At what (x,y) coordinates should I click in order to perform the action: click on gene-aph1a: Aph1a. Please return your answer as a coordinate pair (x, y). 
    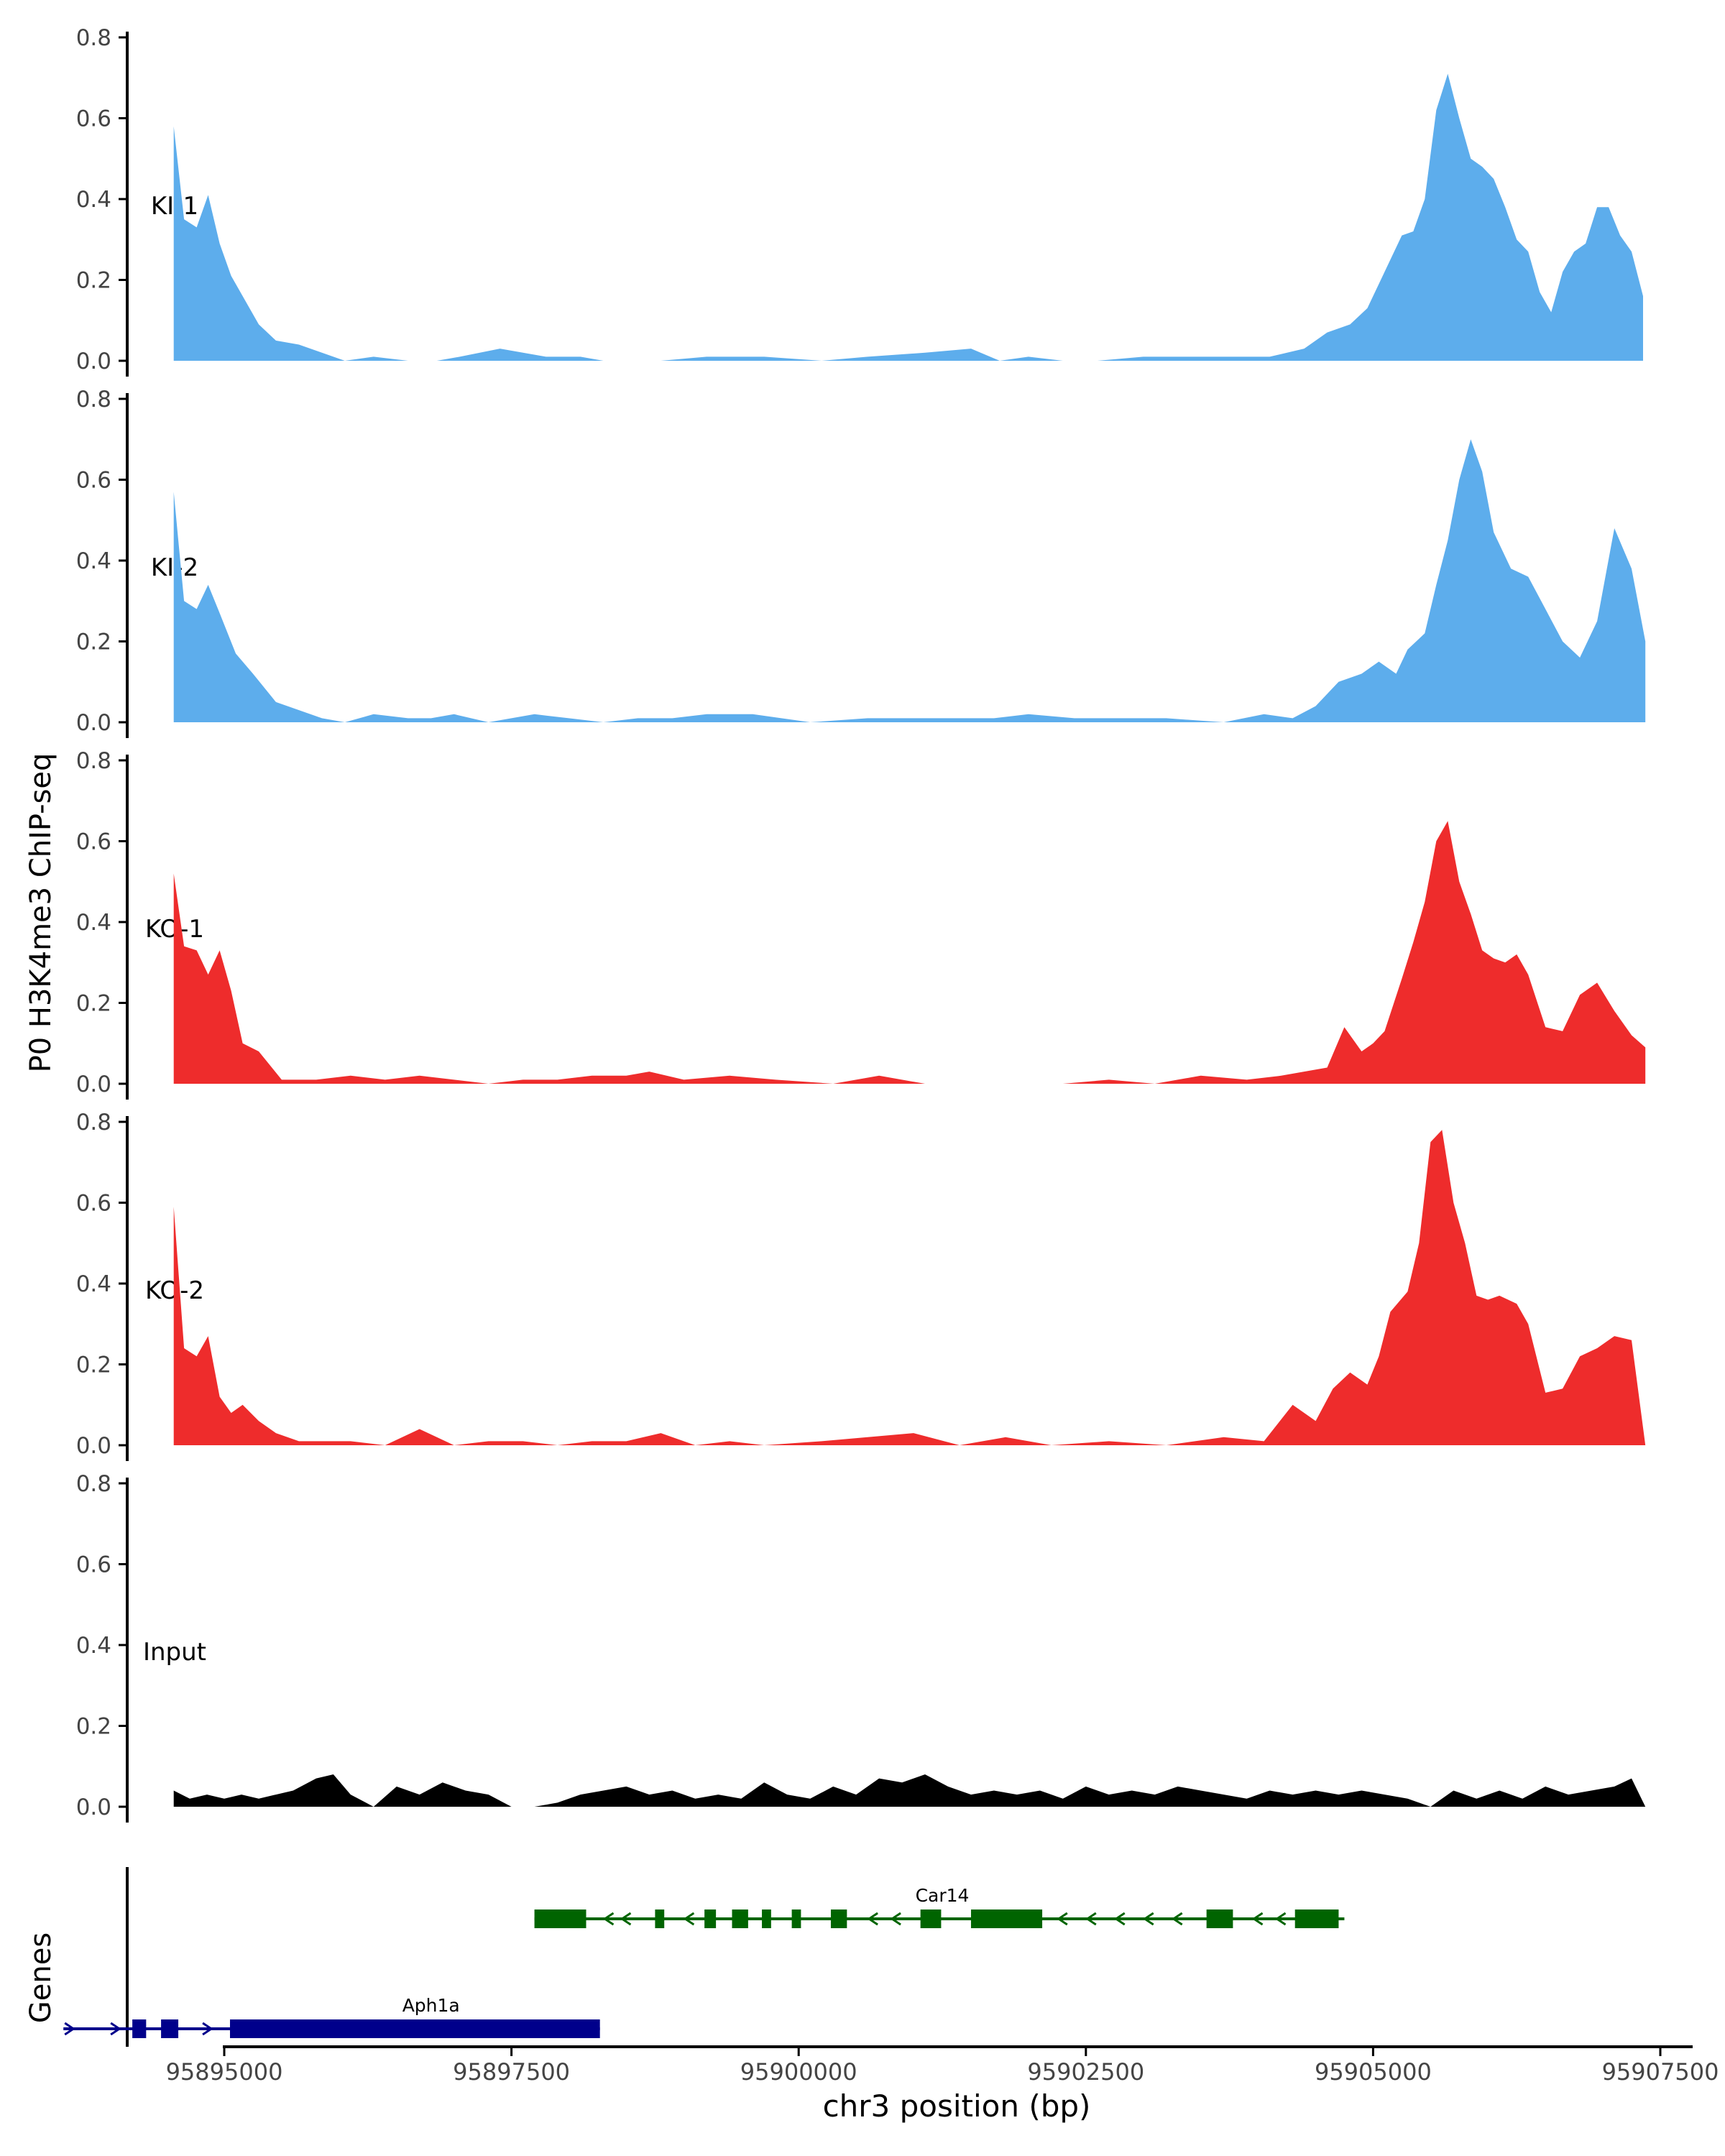
    Looking at the image, I should click on (331, 2017).